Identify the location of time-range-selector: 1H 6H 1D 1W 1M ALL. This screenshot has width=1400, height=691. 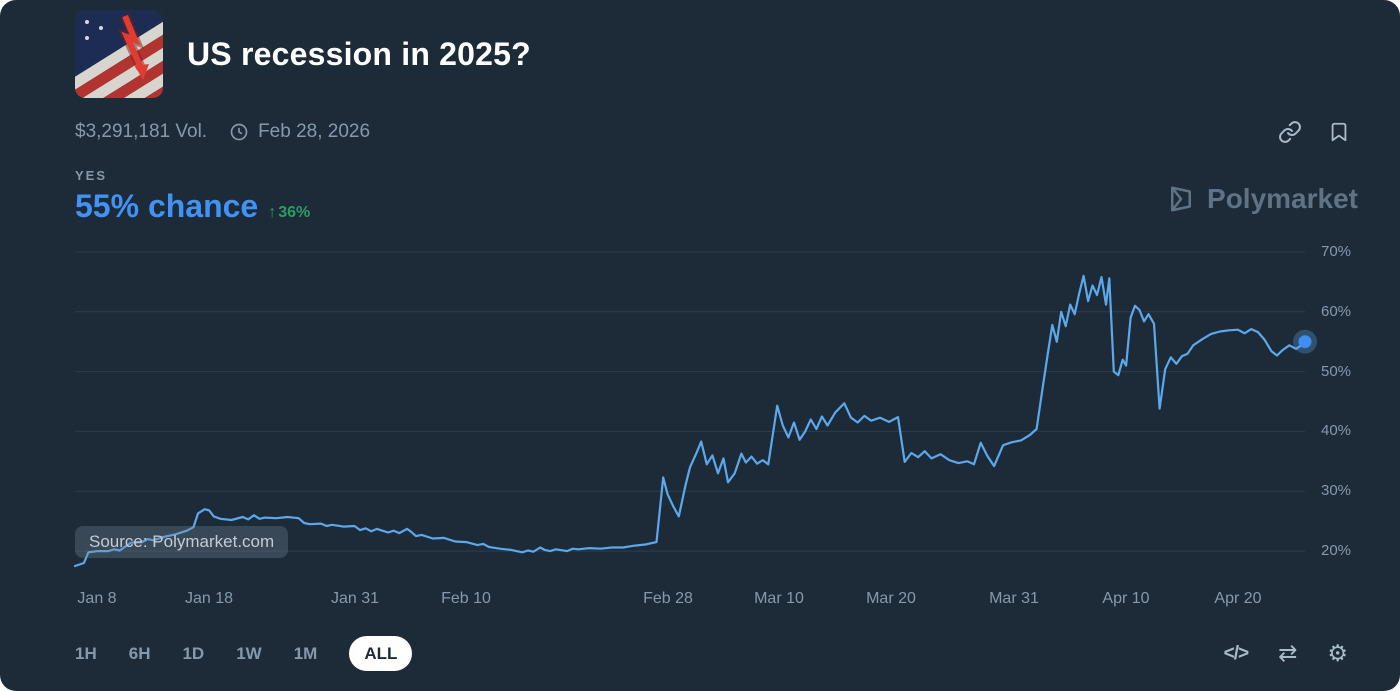
(244, 653).